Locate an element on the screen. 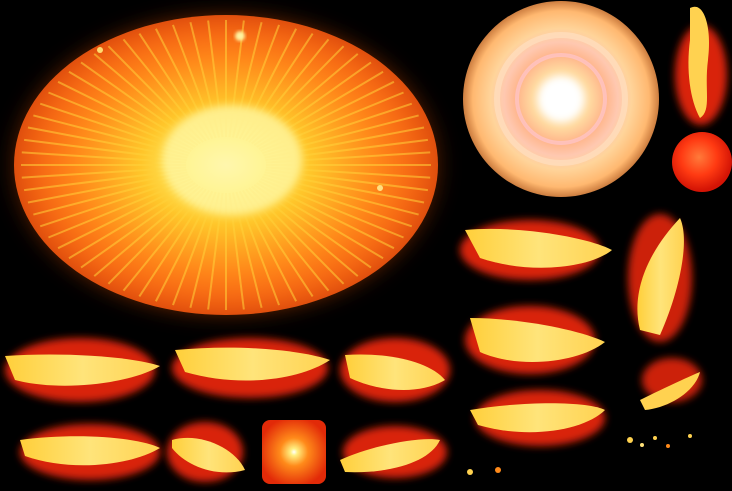 Image resolution: width=732 pixels, height=491 pixels. flame-streak-vertical-mid is located at coordinates (660, 278).